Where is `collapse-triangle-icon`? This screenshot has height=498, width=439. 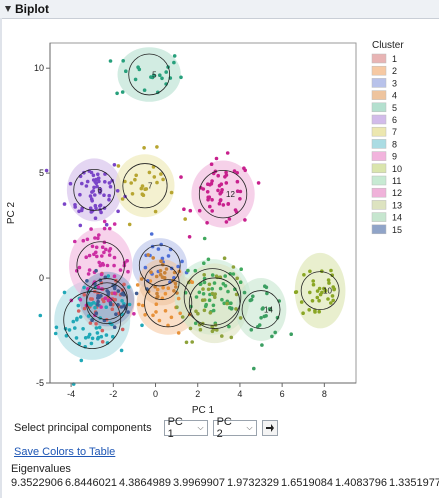 collapse-triangle-icon is located at coordinates (8, 9).